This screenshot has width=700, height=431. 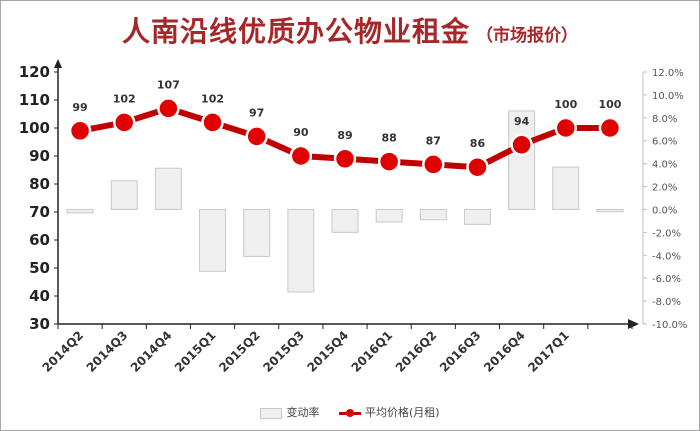 What do you see at coordinates (283, 351) in the screenshot?
I see `x-tick-label: 2015Q3` at bounding box center [283, 351].